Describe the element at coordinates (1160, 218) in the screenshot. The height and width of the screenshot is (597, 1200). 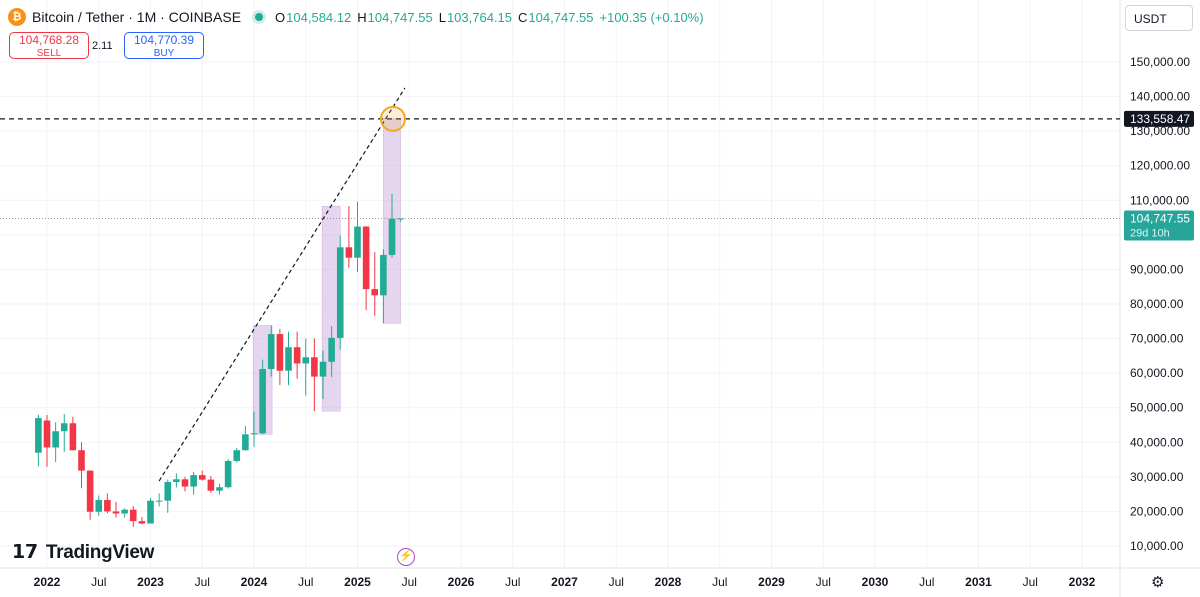
I see `last-price-label: 104,747.55` at that location.